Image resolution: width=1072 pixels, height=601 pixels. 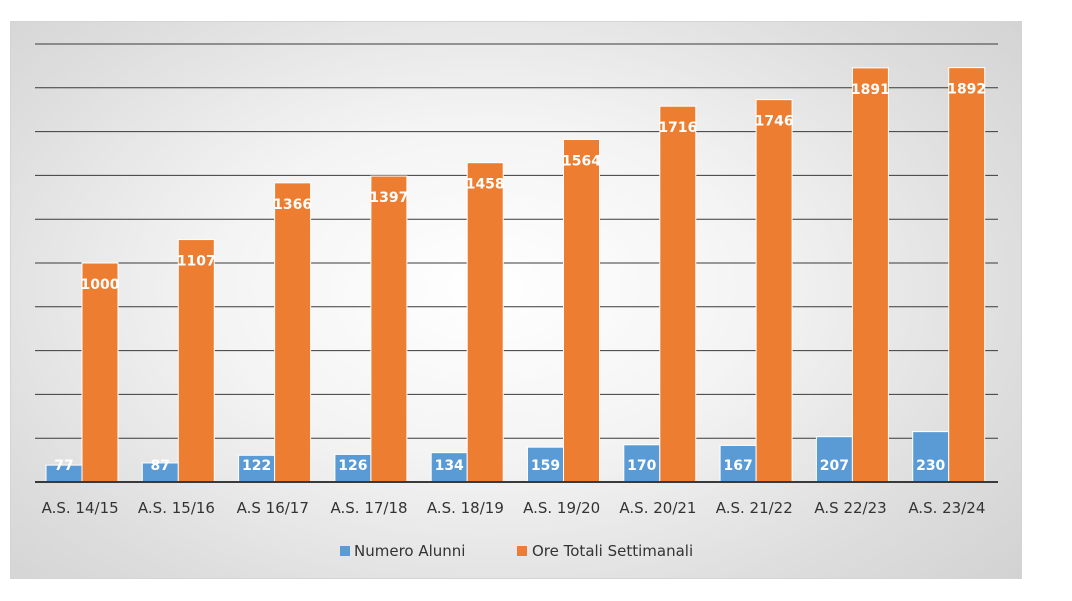 What do you see at coordinates (80, 508) in the screenshot?
I see `x-tick-label: A.S. 14/15` at bounding box center [80, 508].